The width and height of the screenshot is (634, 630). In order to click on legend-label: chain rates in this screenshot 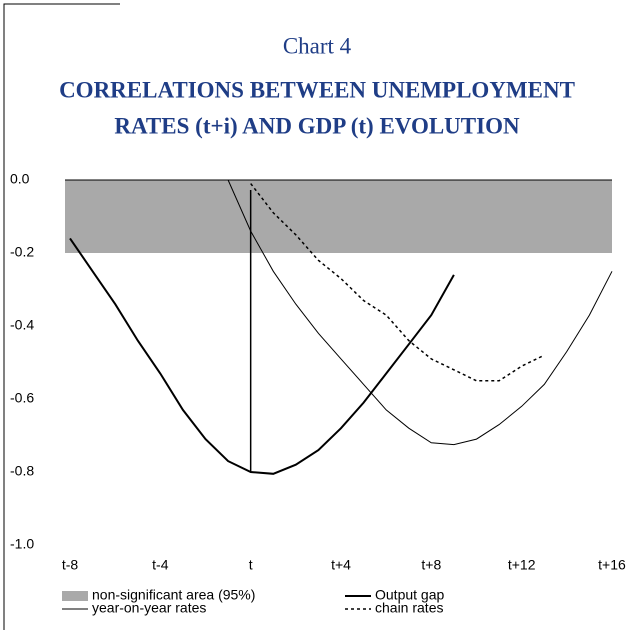, I will do `click(409, 608)`.